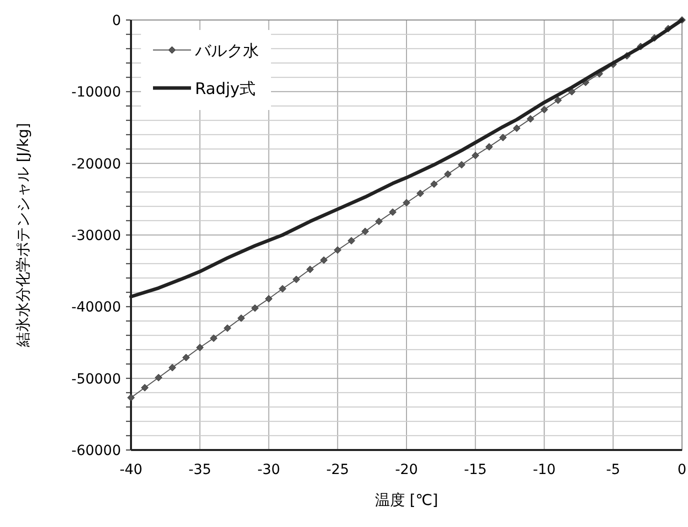 Image resolution: width=688 pixels, height=527 pixels. What do you see at coordinates (406, 470) in the screenshot?
I see `x-tick-label: -20` at bounding box center [406, 470].